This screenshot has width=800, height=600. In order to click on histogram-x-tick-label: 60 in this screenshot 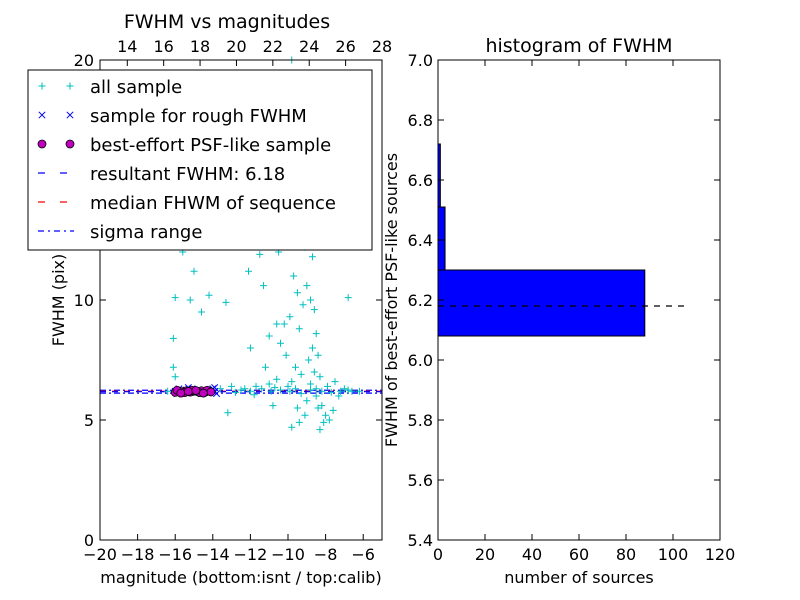, I will do `click(579, 554)`.